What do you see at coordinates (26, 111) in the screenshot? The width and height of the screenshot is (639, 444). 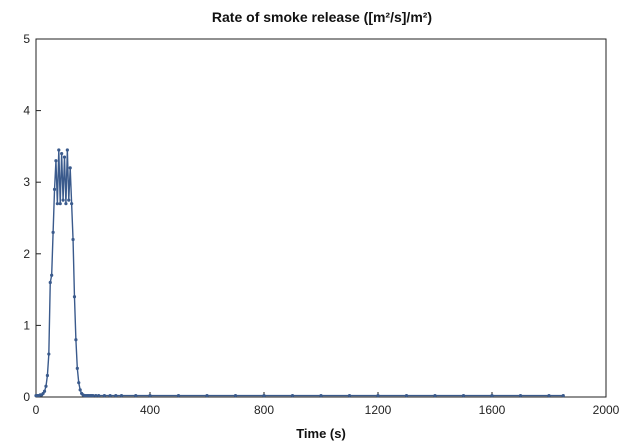 I see `y-tick-label: 4` at bounding box center [26, 111].